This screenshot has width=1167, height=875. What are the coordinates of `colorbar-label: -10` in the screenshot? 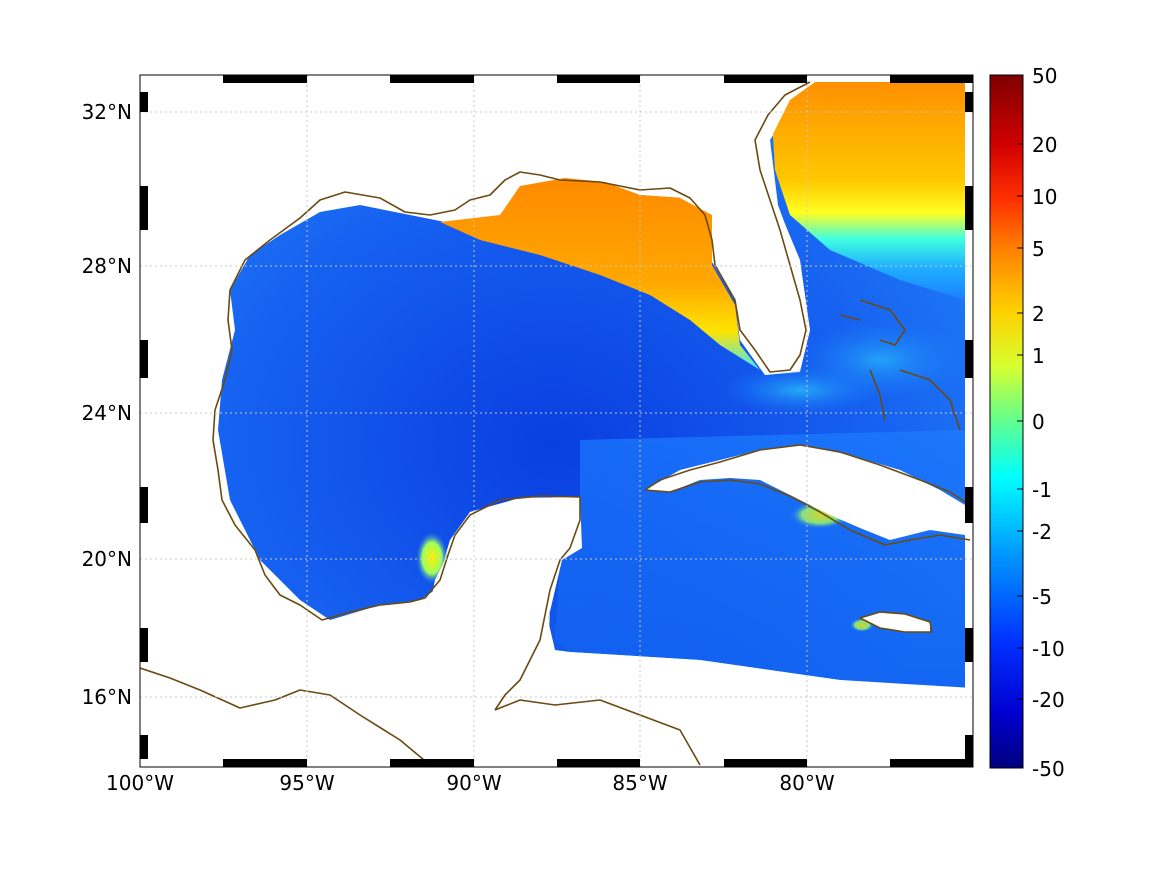 It's located at (1048, 649).